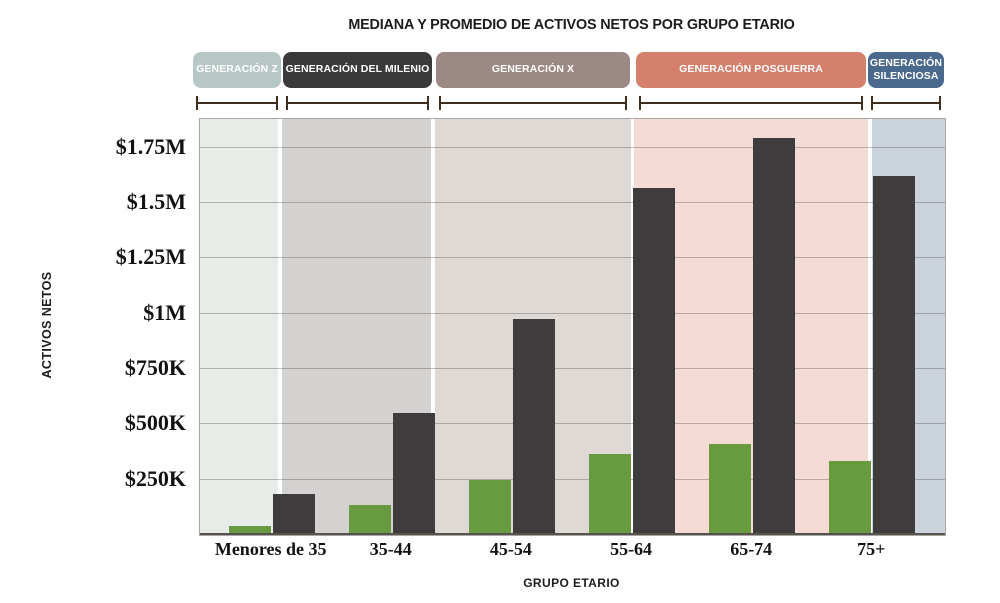 The image size is (1000, 603). What do you see at coordinates (390, 549) in the screenshot?
I see `x-tick-label: 35-44` at bounding box center [390, 549].